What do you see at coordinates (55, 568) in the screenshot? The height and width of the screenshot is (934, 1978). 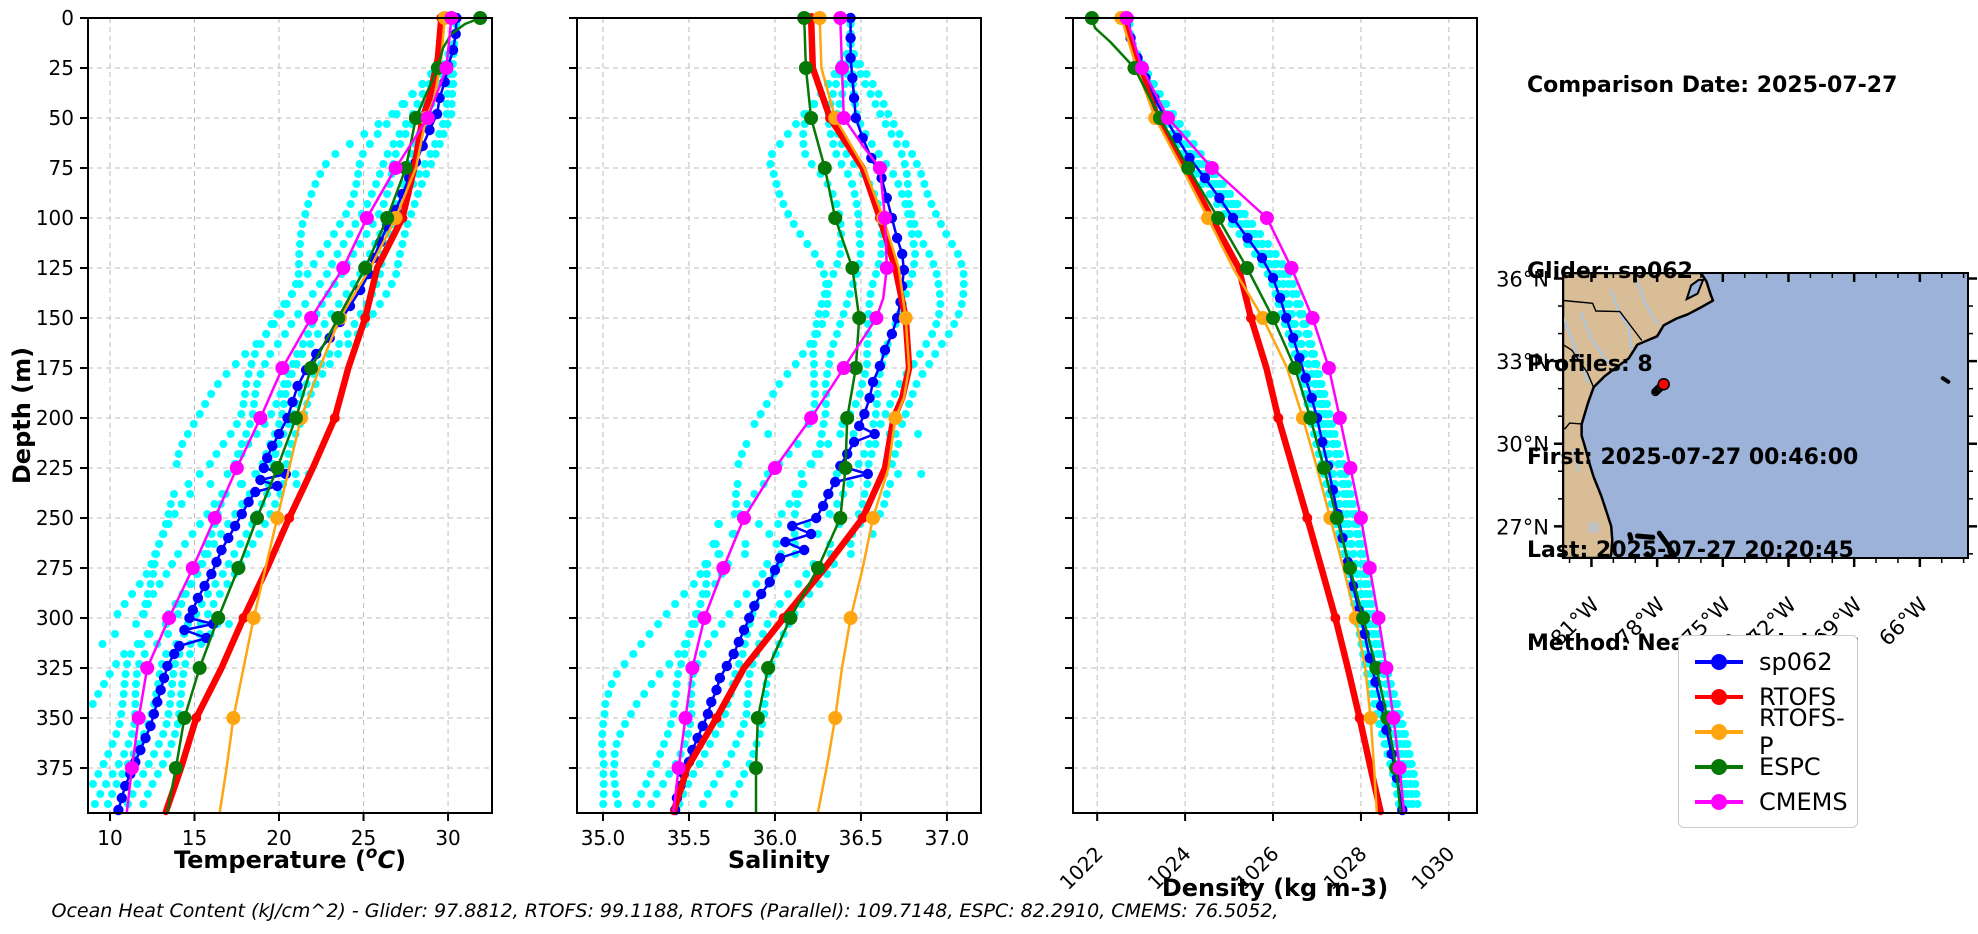 I see `depth-tick-label: 275` at bounding box center [55, 568].